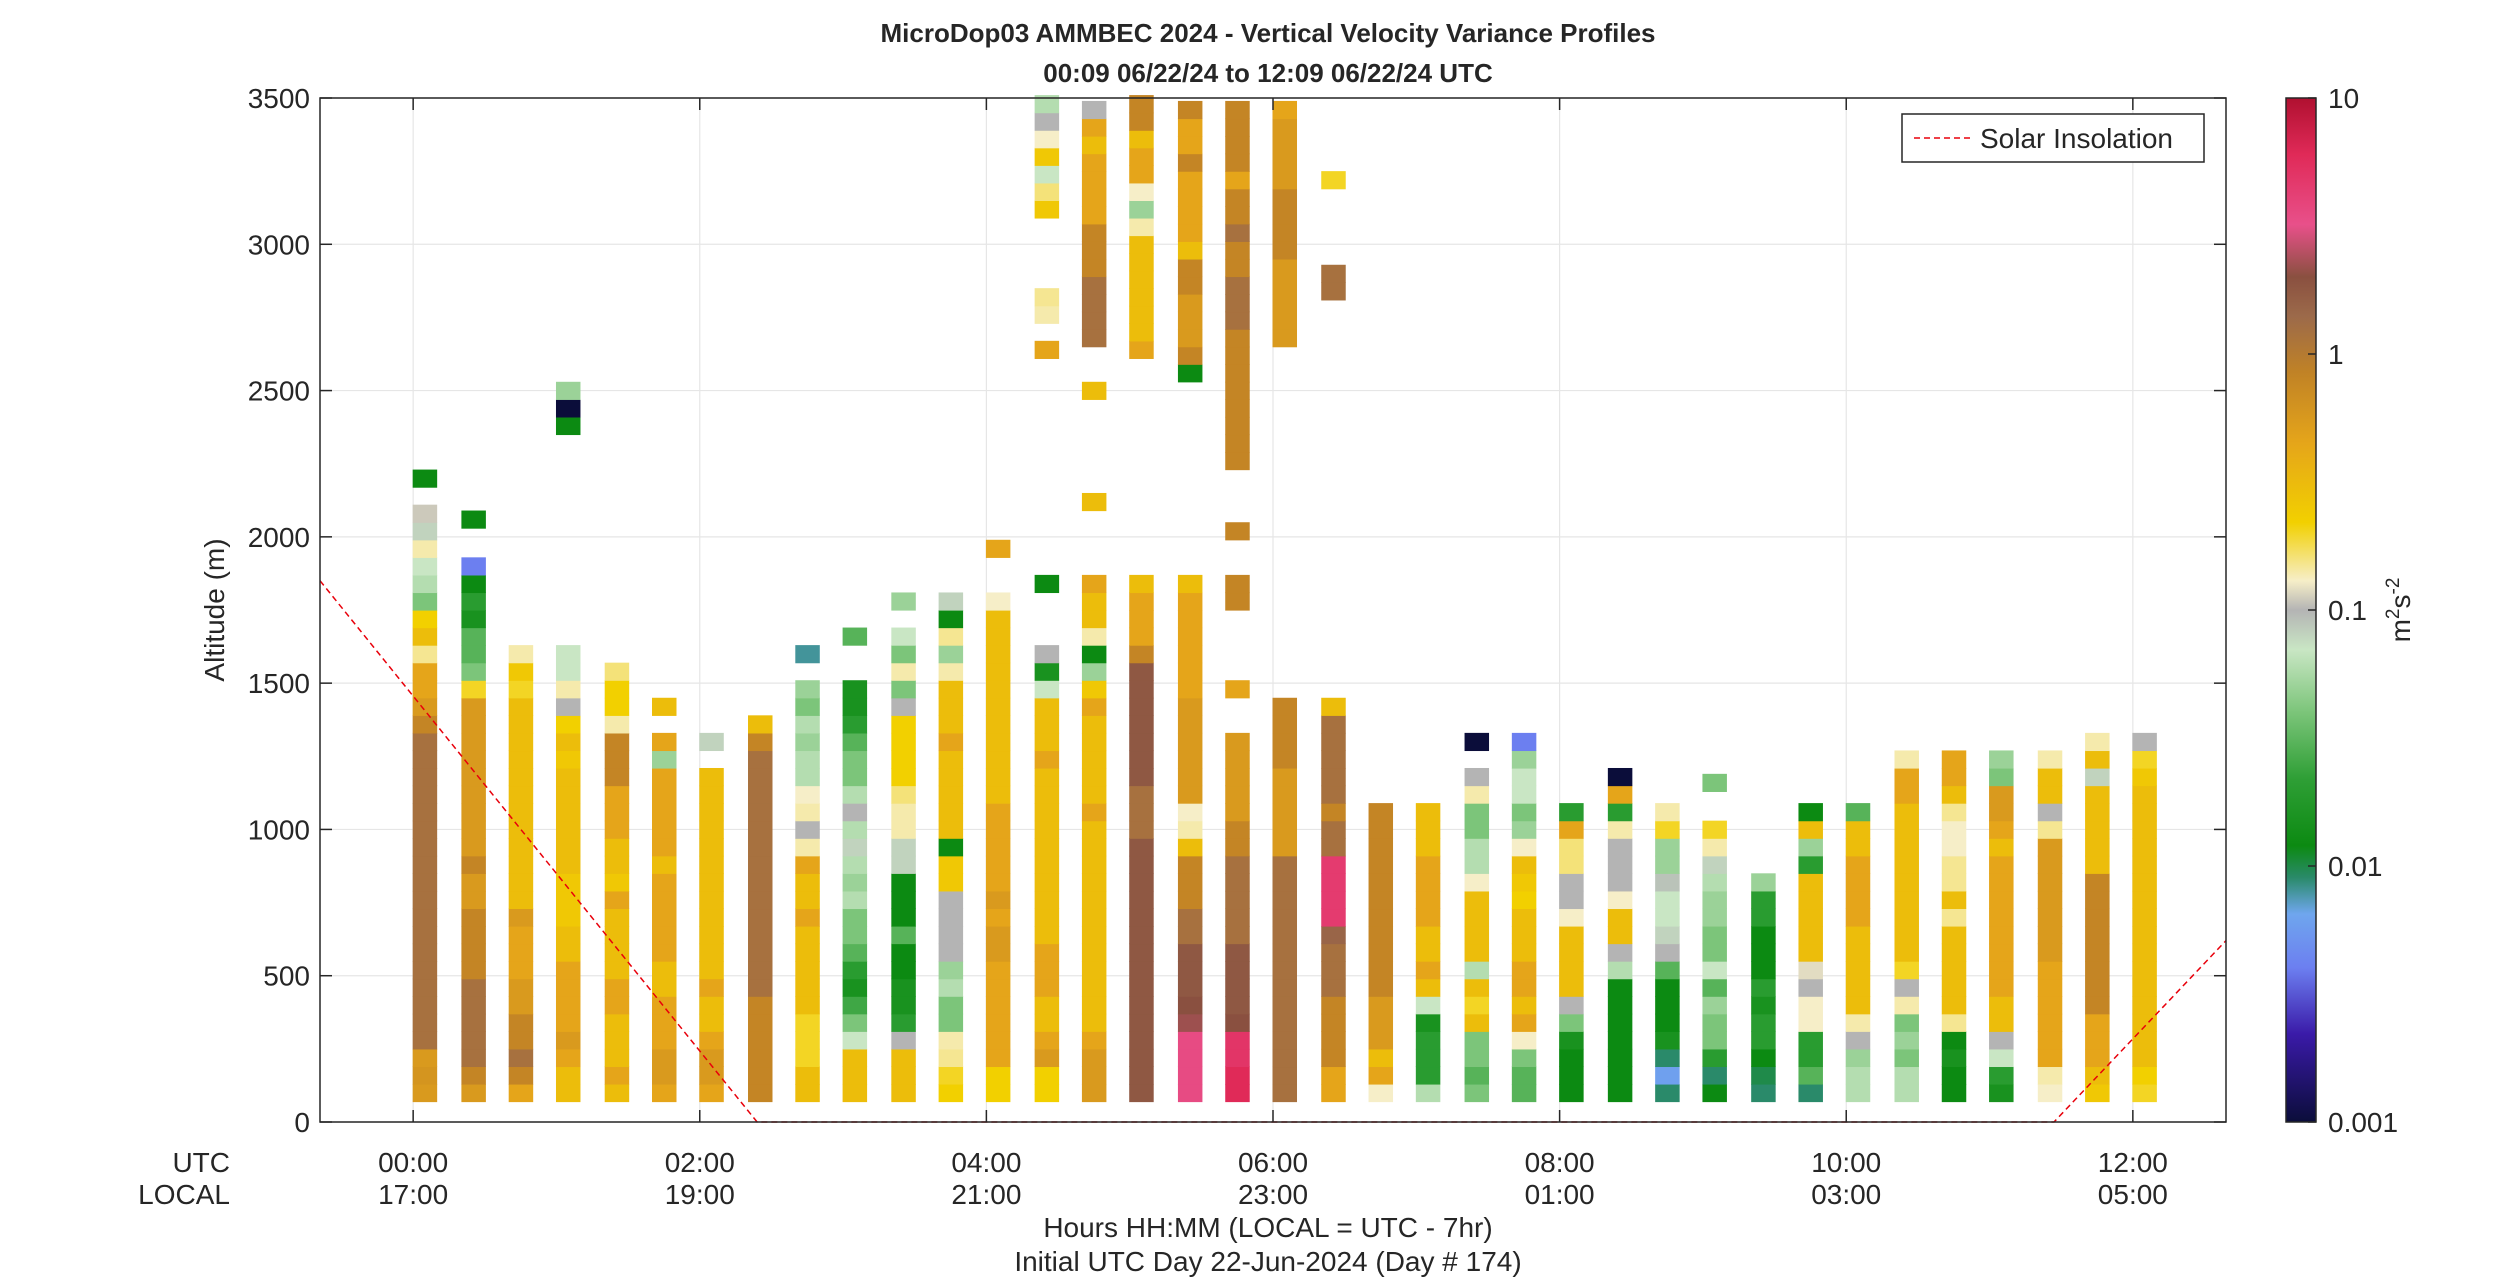  I want to click on colorbar-label-sup1: 2, so click(2393, 614).